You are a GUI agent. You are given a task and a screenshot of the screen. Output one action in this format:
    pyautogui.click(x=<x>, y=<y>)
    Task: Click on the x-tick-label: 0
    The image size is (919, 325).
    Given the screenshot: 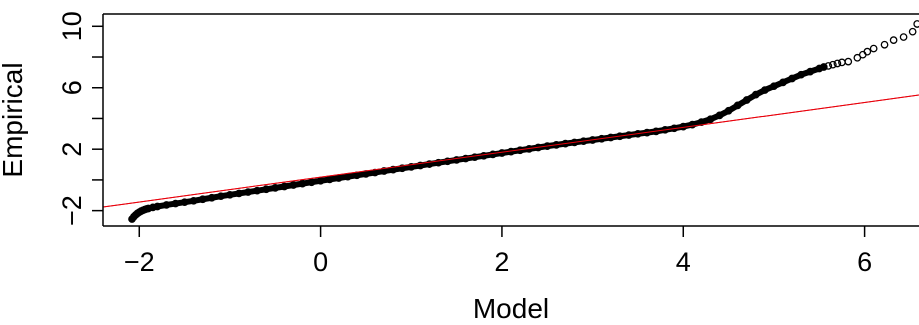 What is the action you would take?
    pyautogui.click(x=320, y=262)
    